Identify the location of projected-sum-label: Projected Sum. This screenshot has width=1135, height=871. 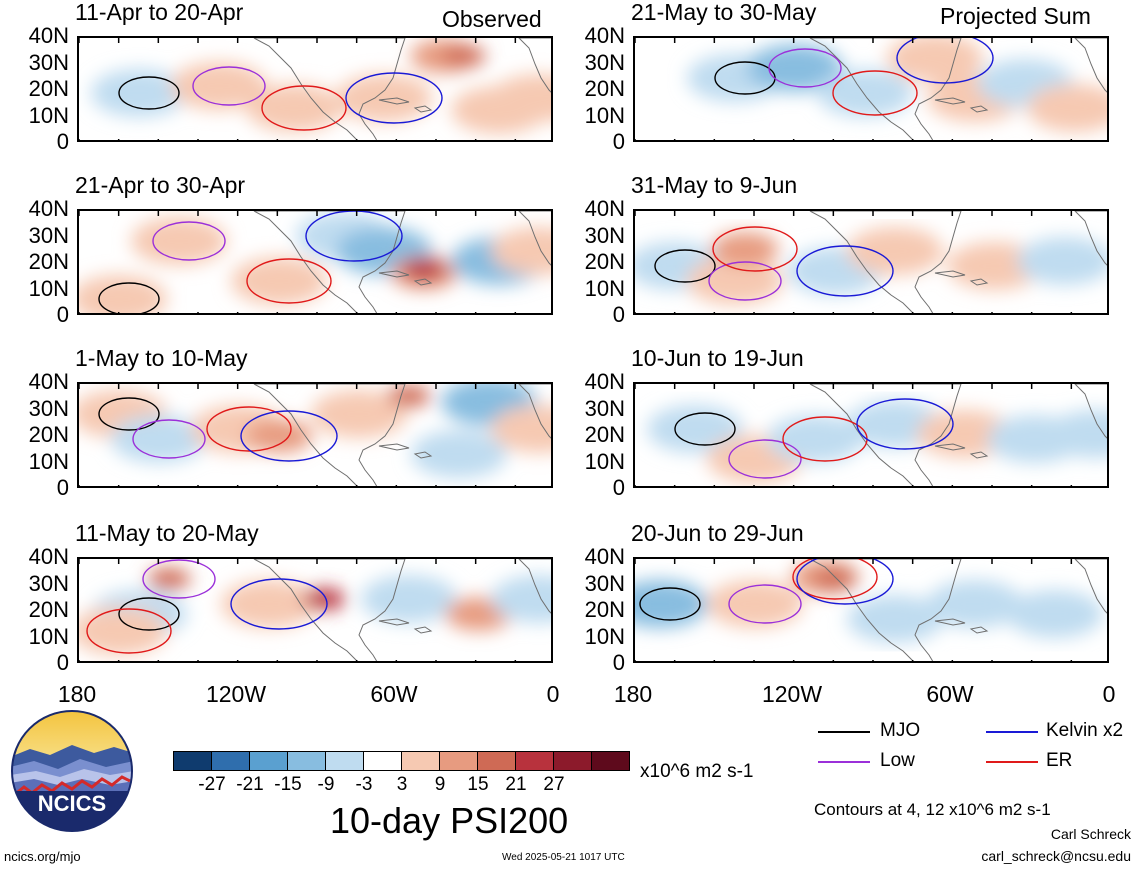
(1015, 16).